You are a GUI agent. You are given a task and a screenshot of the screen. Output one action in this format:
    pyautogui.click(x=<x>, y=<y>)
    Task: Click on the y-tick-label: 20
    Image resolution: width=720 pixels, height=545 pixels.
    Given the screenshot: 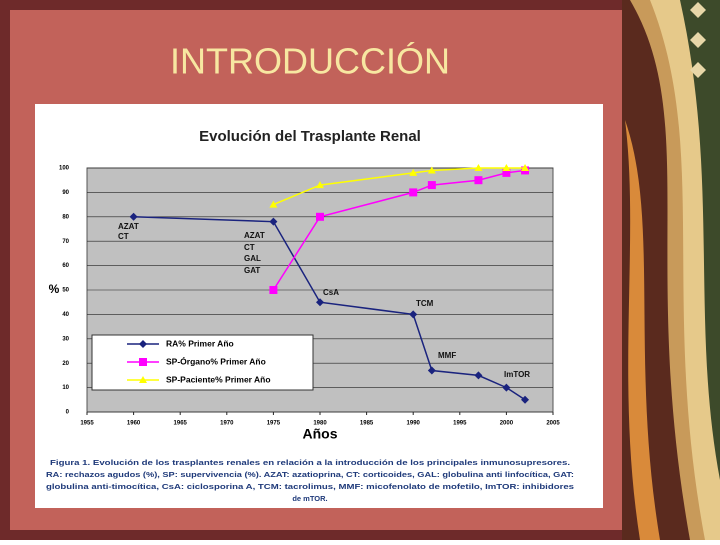 What is the action you would take?
    pyautogui.click(x=65, y=364)
    